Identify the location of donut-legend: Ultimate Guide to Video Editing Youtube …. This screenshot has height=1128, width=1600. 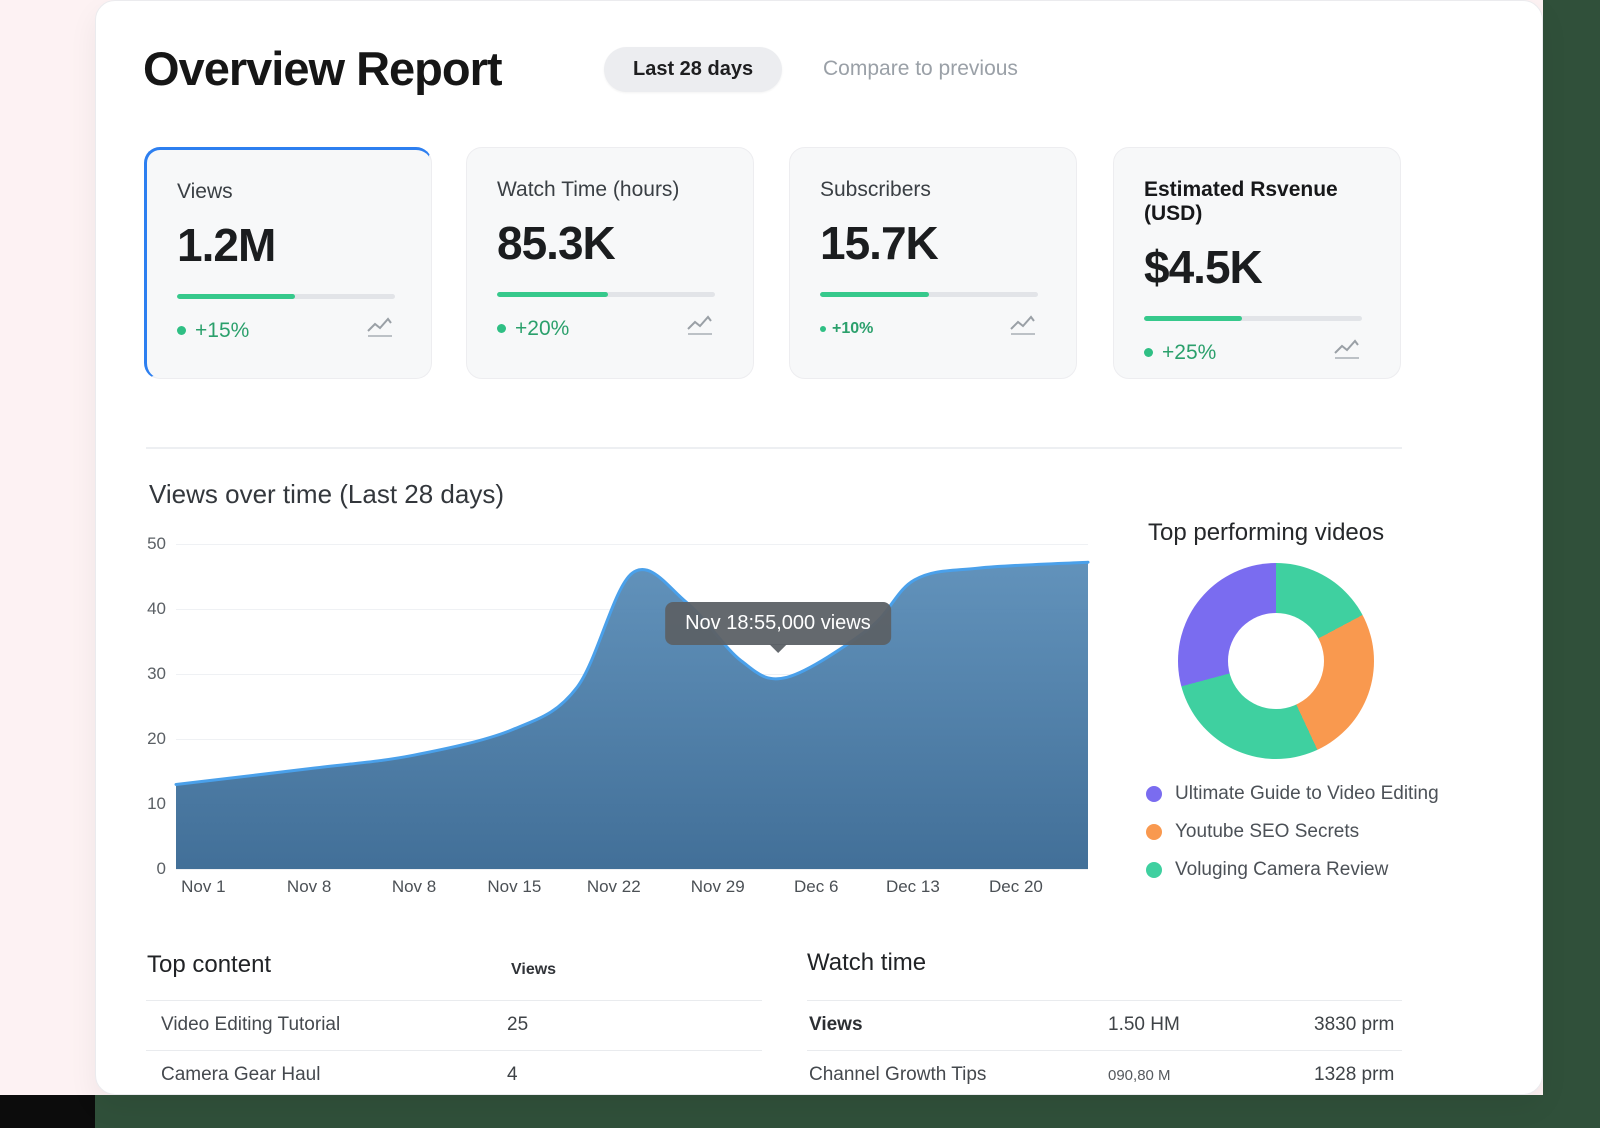
(1326, 840).